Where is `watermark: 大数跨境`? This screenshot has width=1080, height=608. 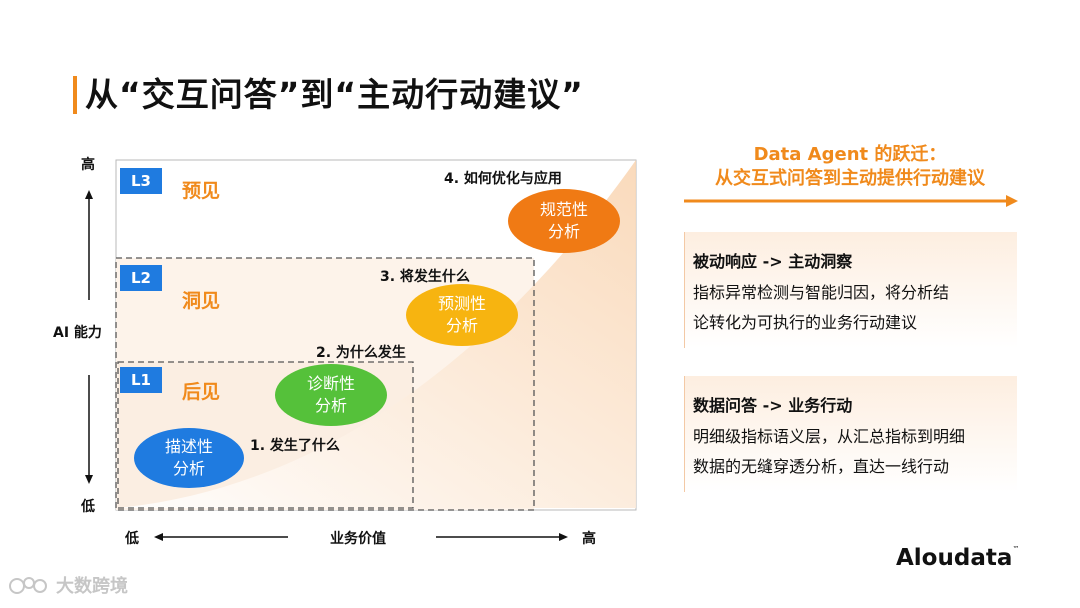 watermark: 大数跨境 is located at coordinates (68, 585).